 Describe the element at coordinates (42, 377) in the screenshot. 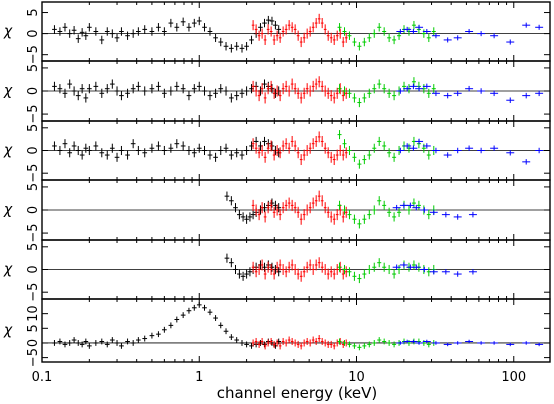

I see `x-tick-label: 0.1` at that location.